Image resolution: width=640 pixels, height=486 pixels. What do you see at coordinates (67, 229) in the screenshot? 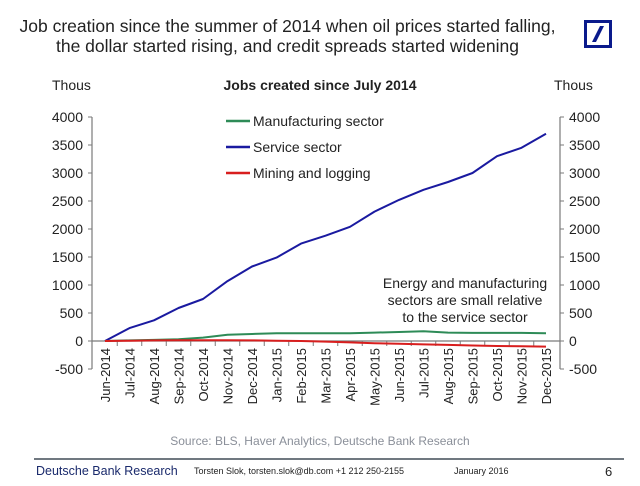
I see `left-y-tick-label: 2000` at bounding box center [67, 229].